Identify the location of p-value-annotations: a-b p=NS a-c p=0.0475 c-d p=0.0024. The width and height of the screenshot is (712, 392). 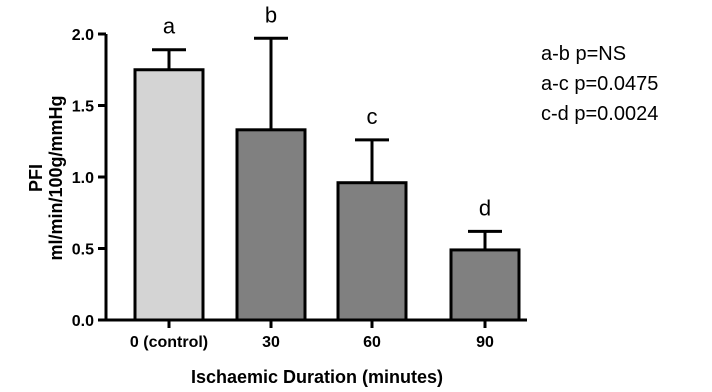
(599, 84).